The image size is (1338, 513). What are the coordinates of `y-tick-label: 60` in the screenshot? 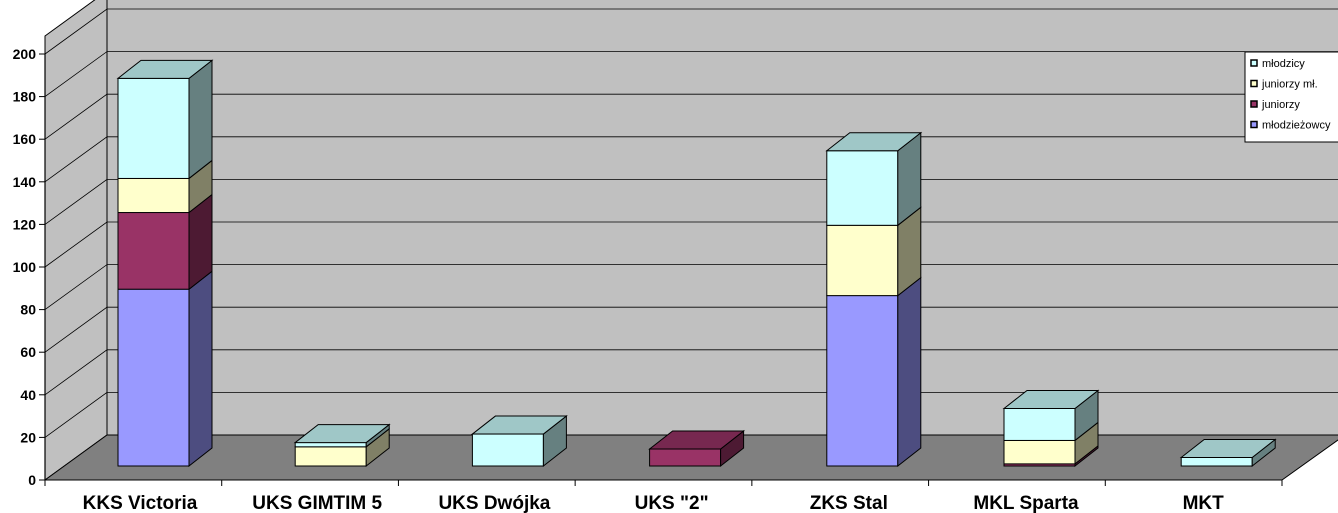 It's located at (28, 352).